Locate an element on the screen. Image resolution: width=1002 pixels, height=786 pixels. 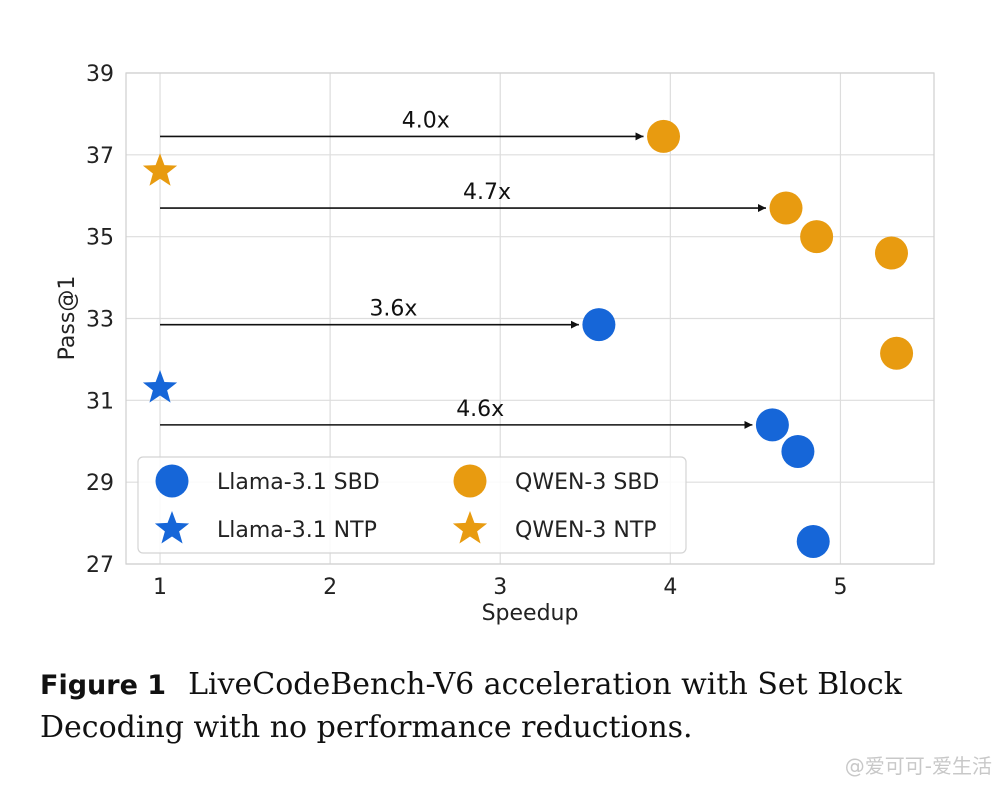
y-tick-label: 39 is located at coordinates (100, 74).